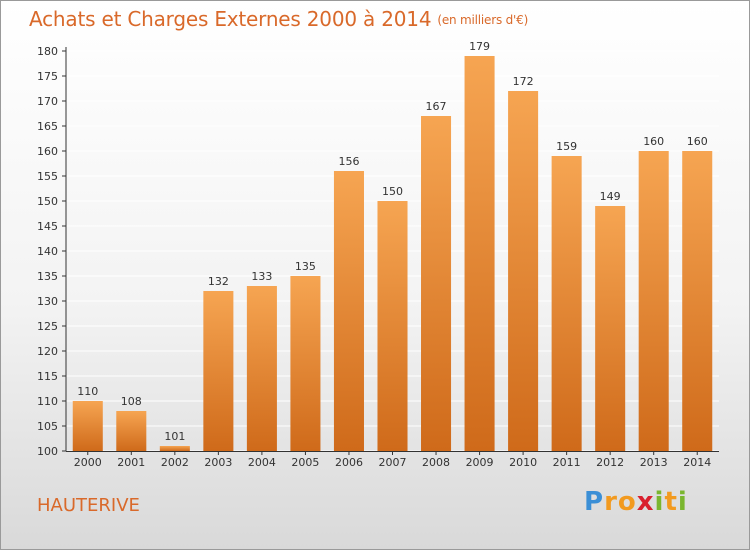  What do you see at coordinates (567, 462) in the screenshot?
I see `x-tick-label: 2011` at bounding box center [567, 462].